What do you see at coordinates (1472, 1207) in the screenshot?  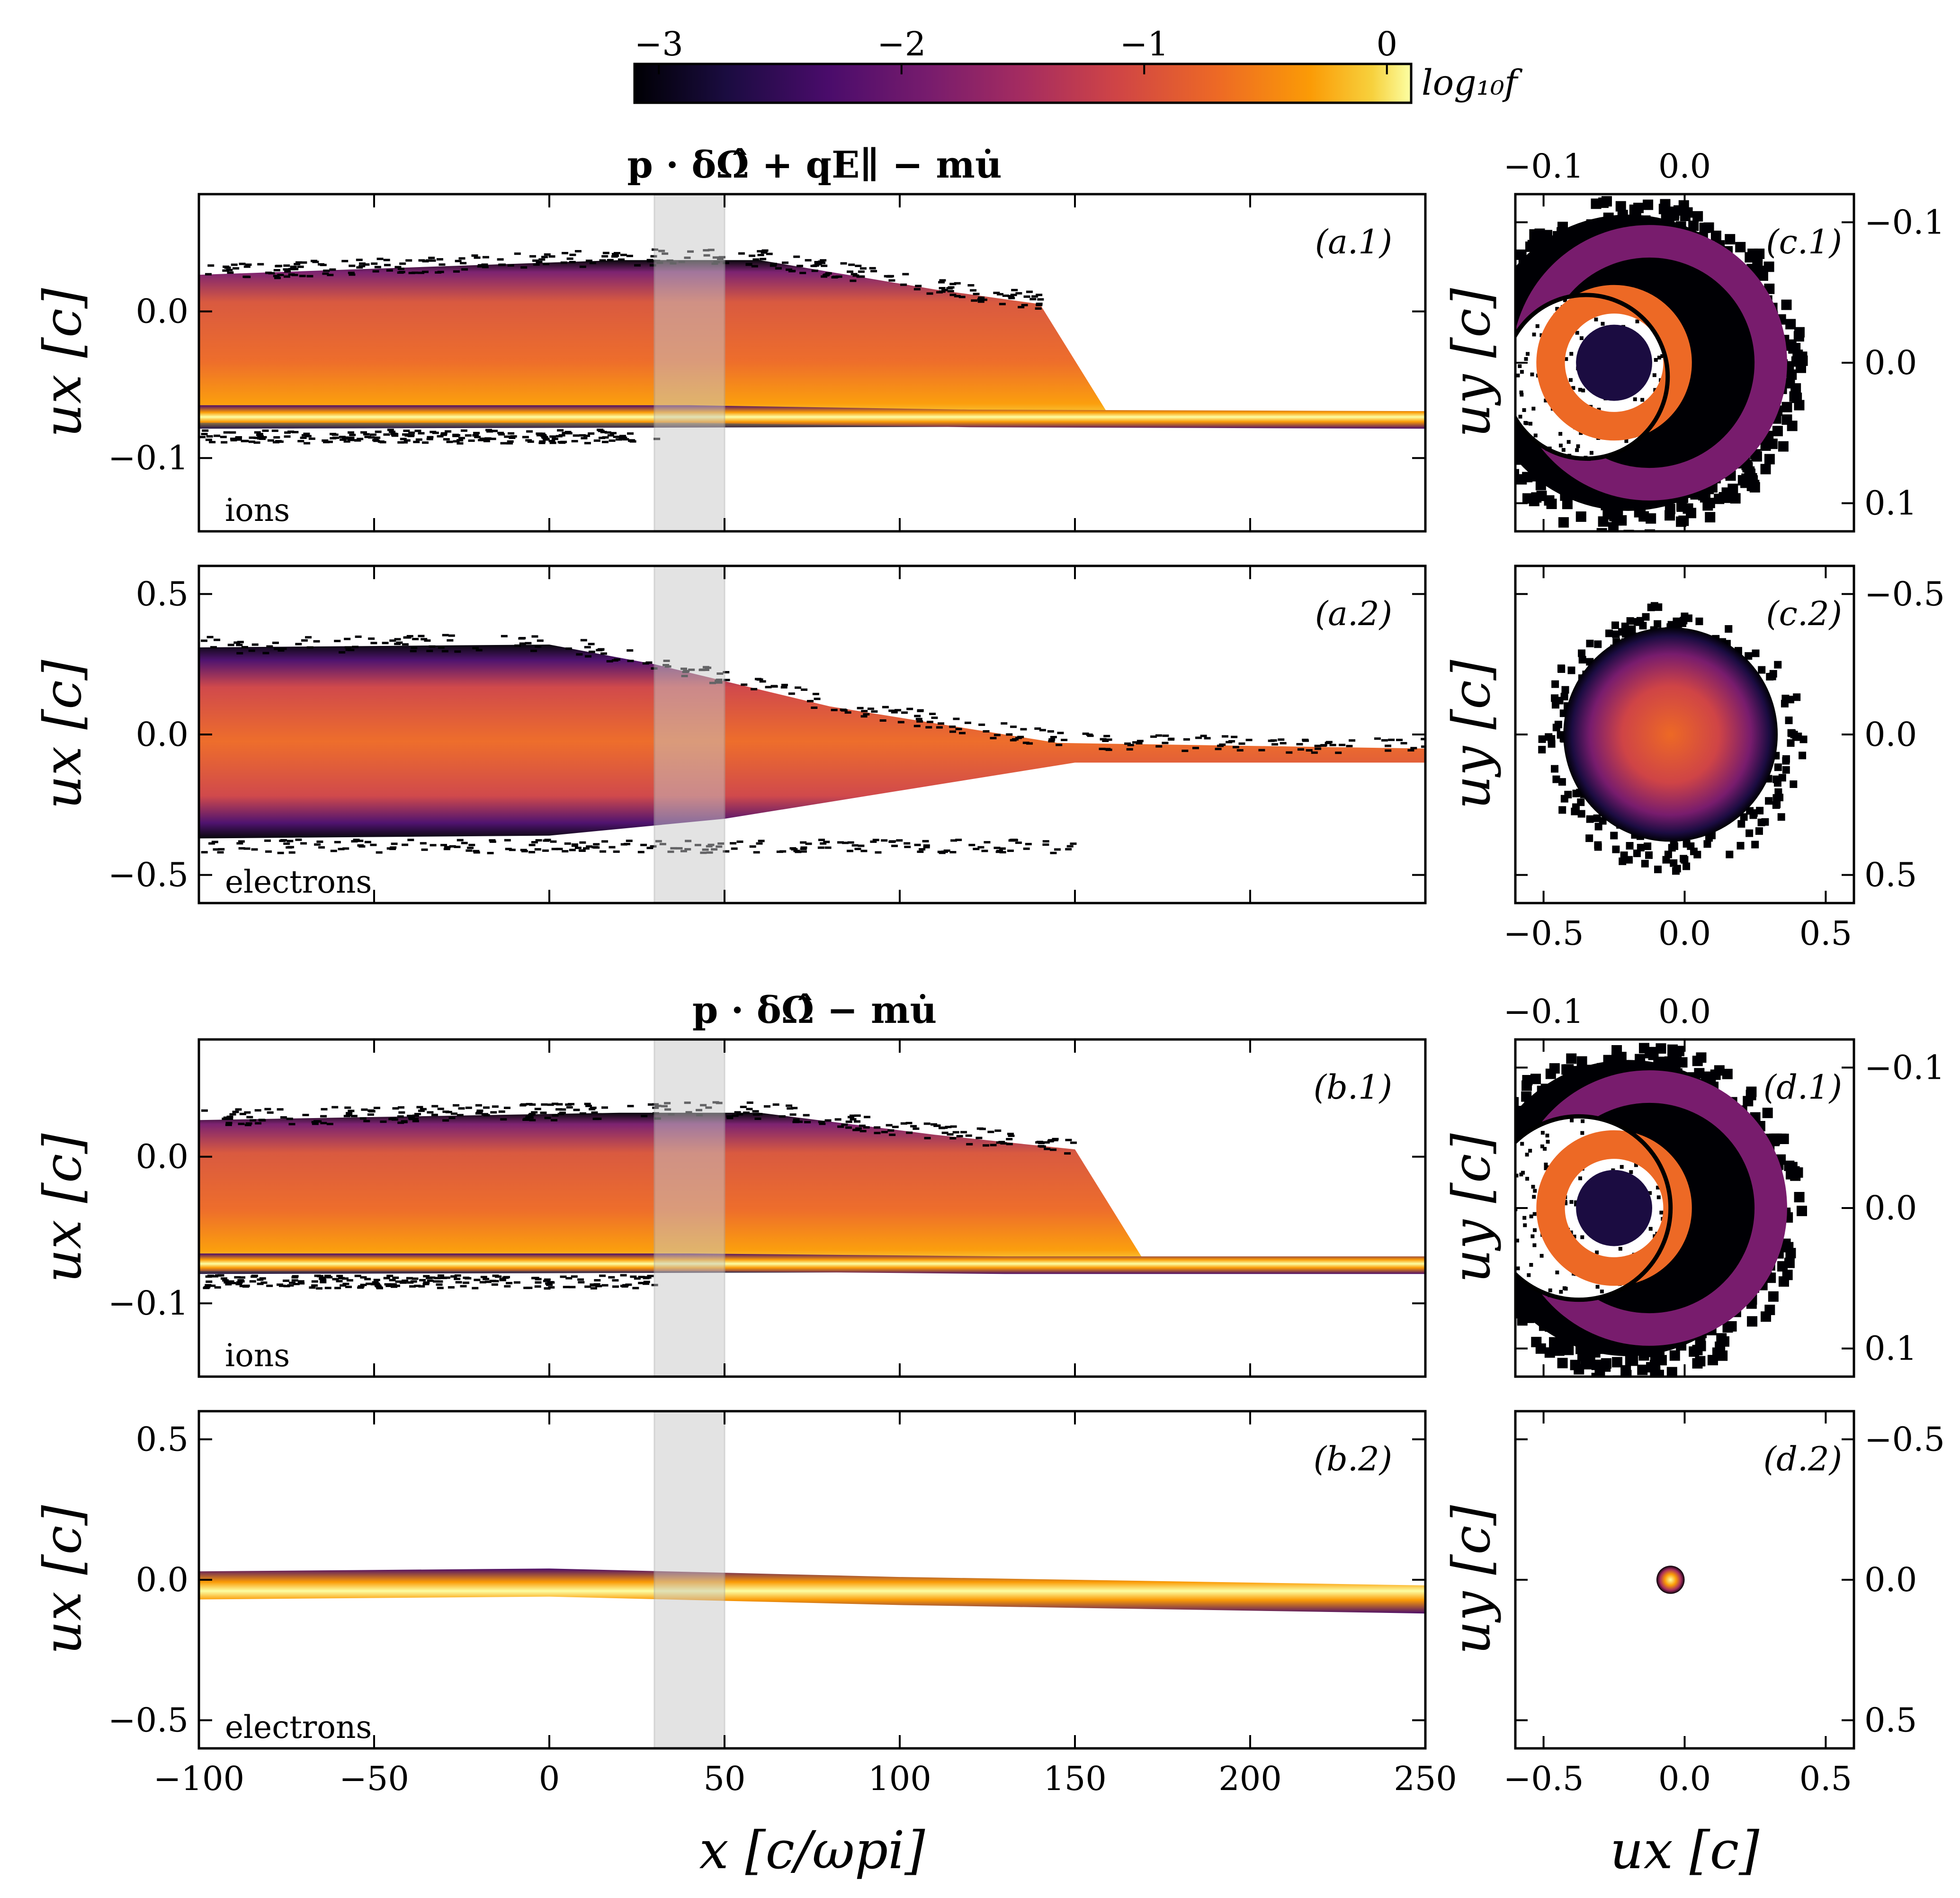 I see `y-axis-title: uy [c]` at bounding box center [1472, 1207].